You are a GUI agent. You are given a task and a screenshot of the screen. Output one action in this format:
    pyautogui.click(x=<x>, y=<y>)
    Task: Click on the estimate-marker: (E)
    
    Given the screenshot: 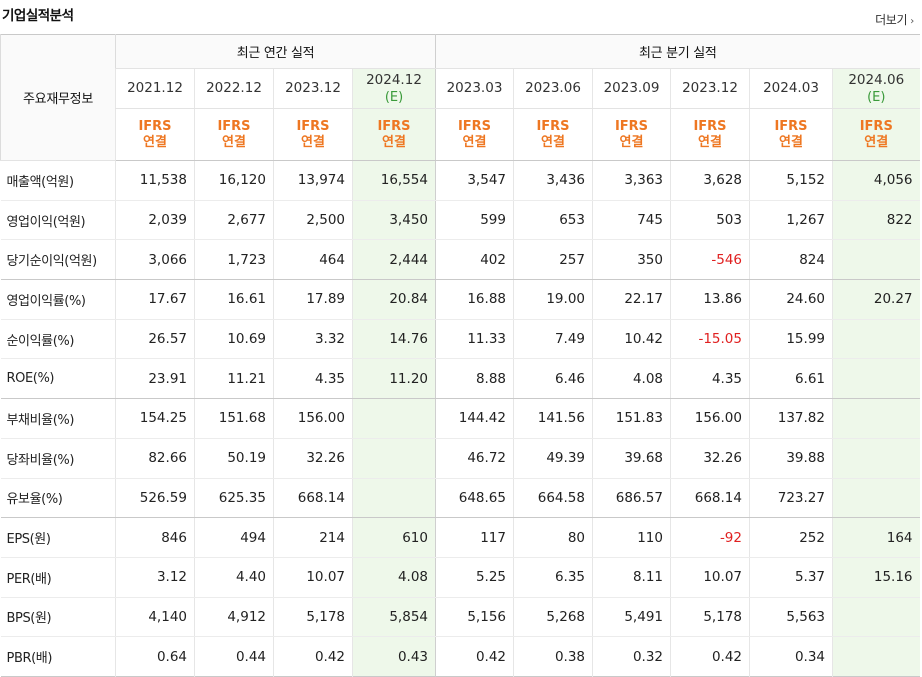 What is the action you would take?
    pyautogui.click(x=394, y=97)
    